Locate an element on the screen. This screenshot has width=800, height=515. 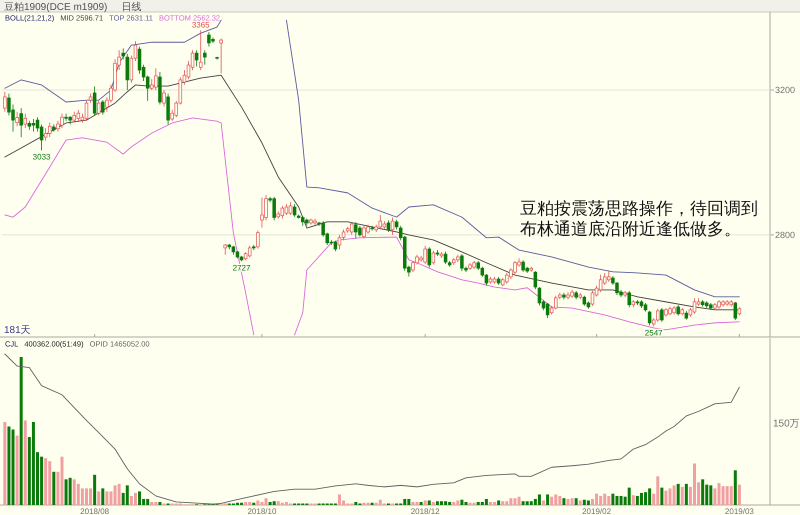
chart-title: 豆粕1909(DCE m1909) is located at coordinates (56, 7).